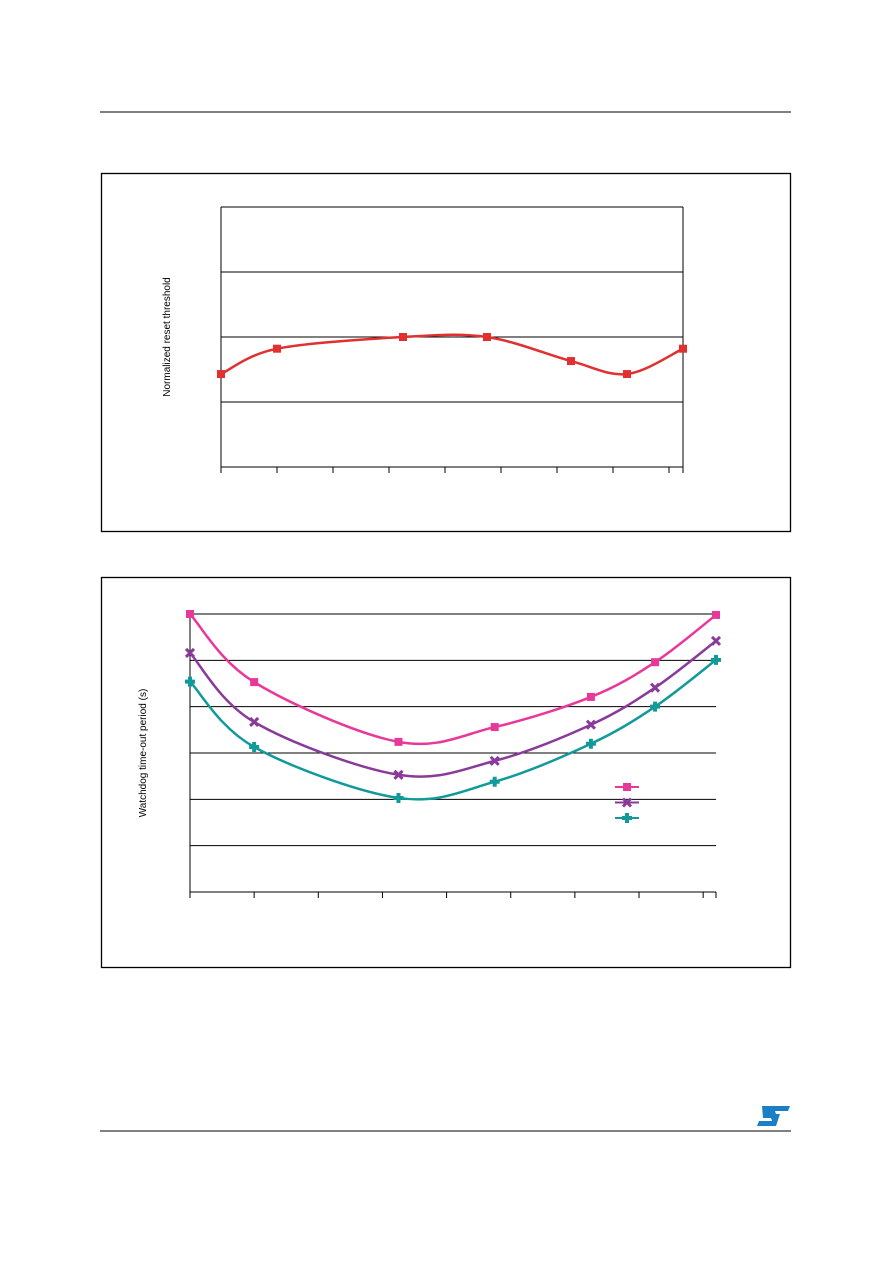 The image size is (892, 1263). Describe the element at coordinates (773, 1116) in the screenshot. I see `logo` at that location.